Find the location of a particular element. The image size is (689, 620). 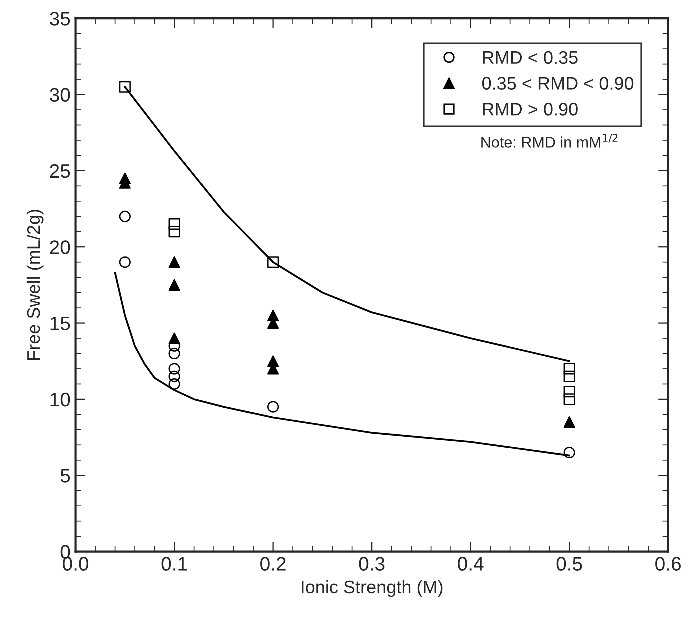

y-tick-label: 25 is located at coordinates (60, 171).